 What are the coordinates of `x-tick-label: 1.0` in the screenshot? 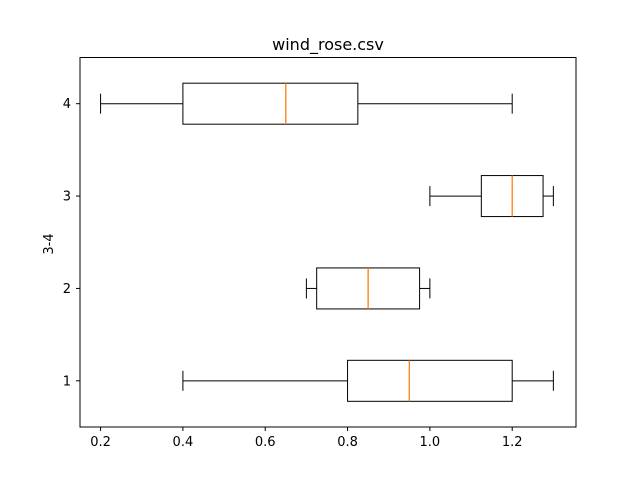 It's located at (430, 442).